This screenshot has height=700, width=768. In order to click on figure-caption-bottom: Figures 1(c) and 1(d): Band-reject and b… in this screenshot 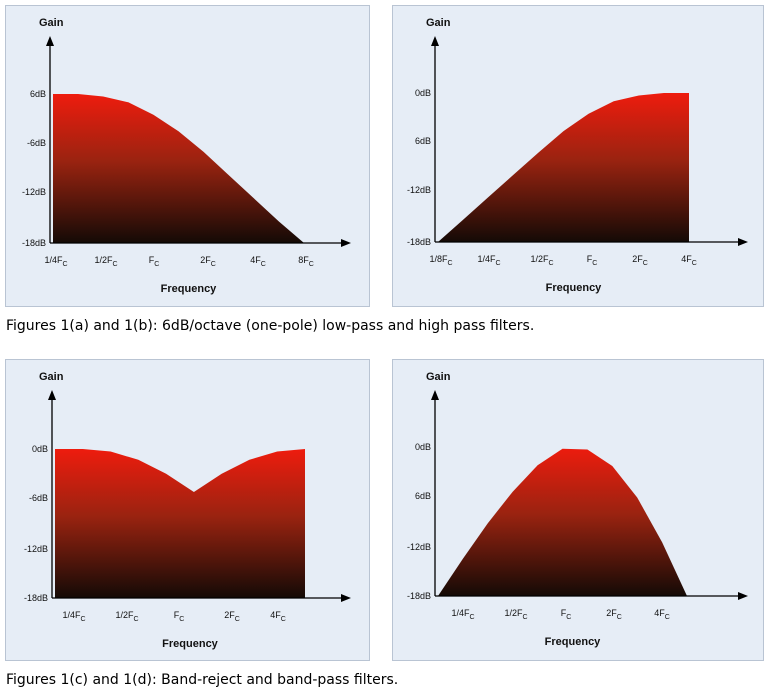, I will do `click(202, 680)`.